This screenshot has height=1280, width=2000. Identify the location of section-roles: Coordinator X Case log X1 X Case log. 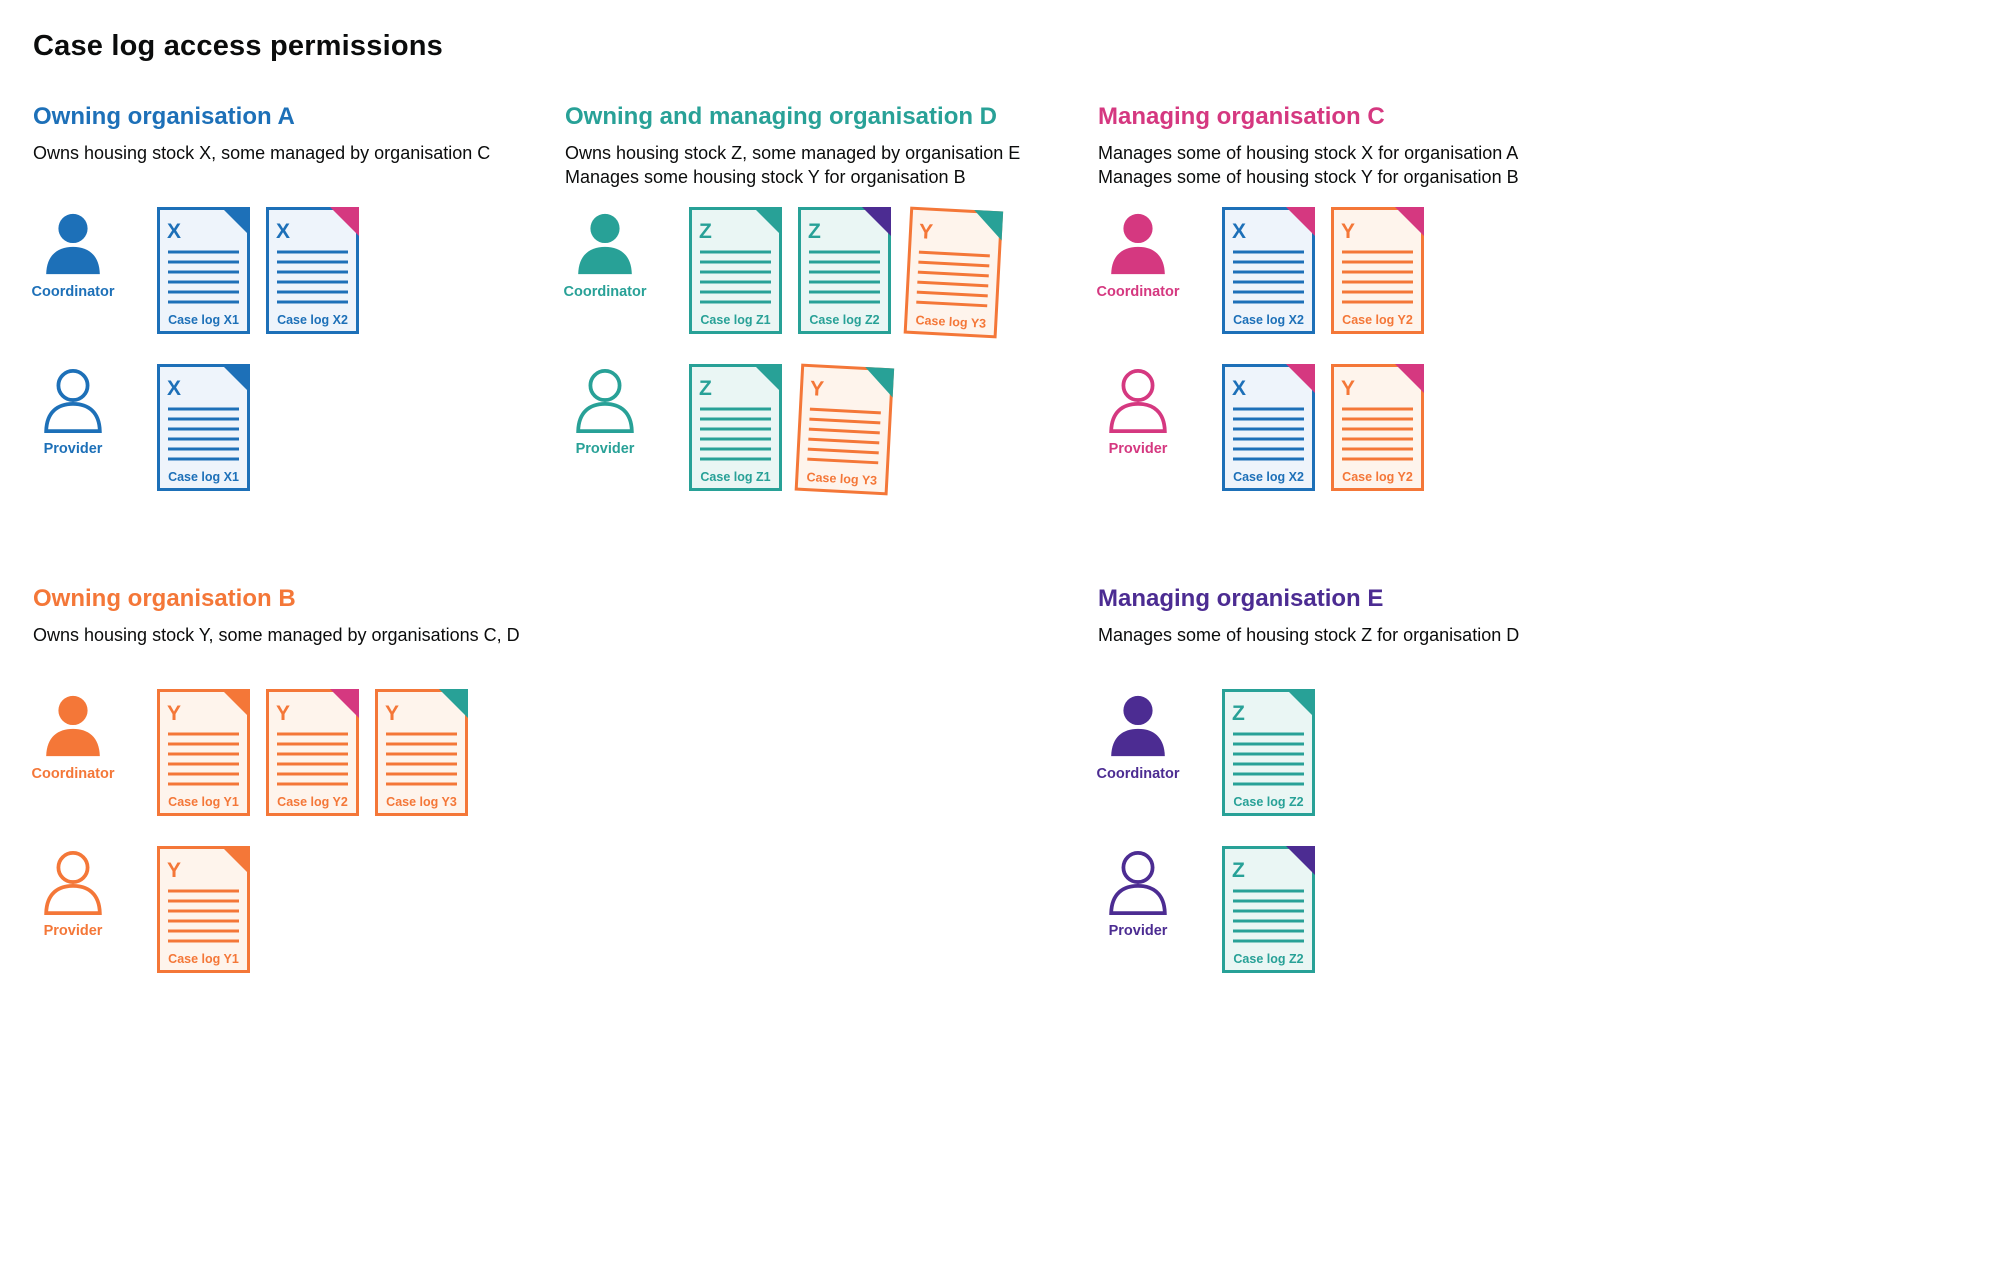
(298, 349).